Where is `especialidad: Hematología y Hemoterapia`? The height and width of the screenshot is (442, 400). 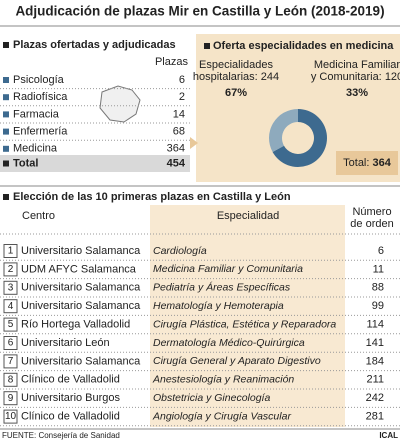
especialidad: Hematología y Hemoterapia is located at coordinates (218, 306).